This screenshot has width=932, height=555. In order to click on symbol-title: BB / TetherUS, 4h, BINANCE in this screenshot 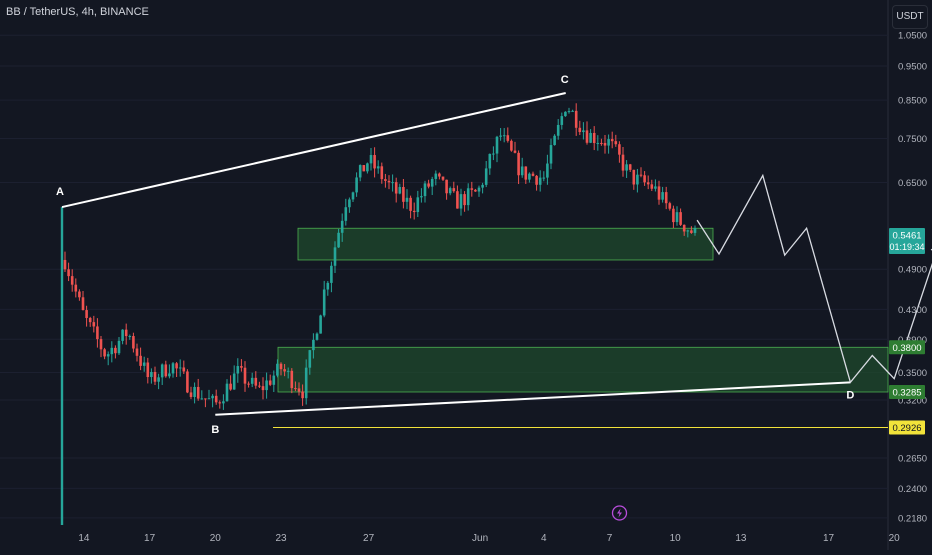, I will do `click(77, 12)`.